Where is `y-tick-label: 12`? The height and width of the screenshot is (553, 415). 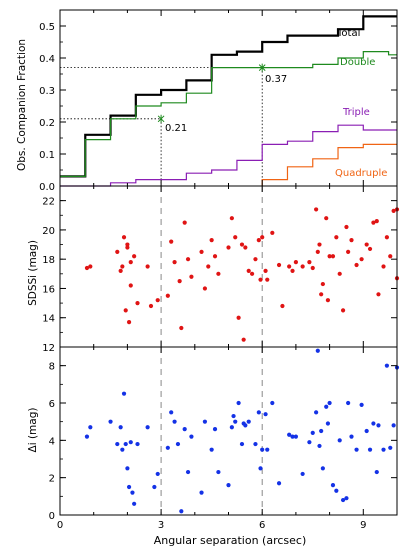 y-tick-label: 12 is located at coordinates (48, 348).